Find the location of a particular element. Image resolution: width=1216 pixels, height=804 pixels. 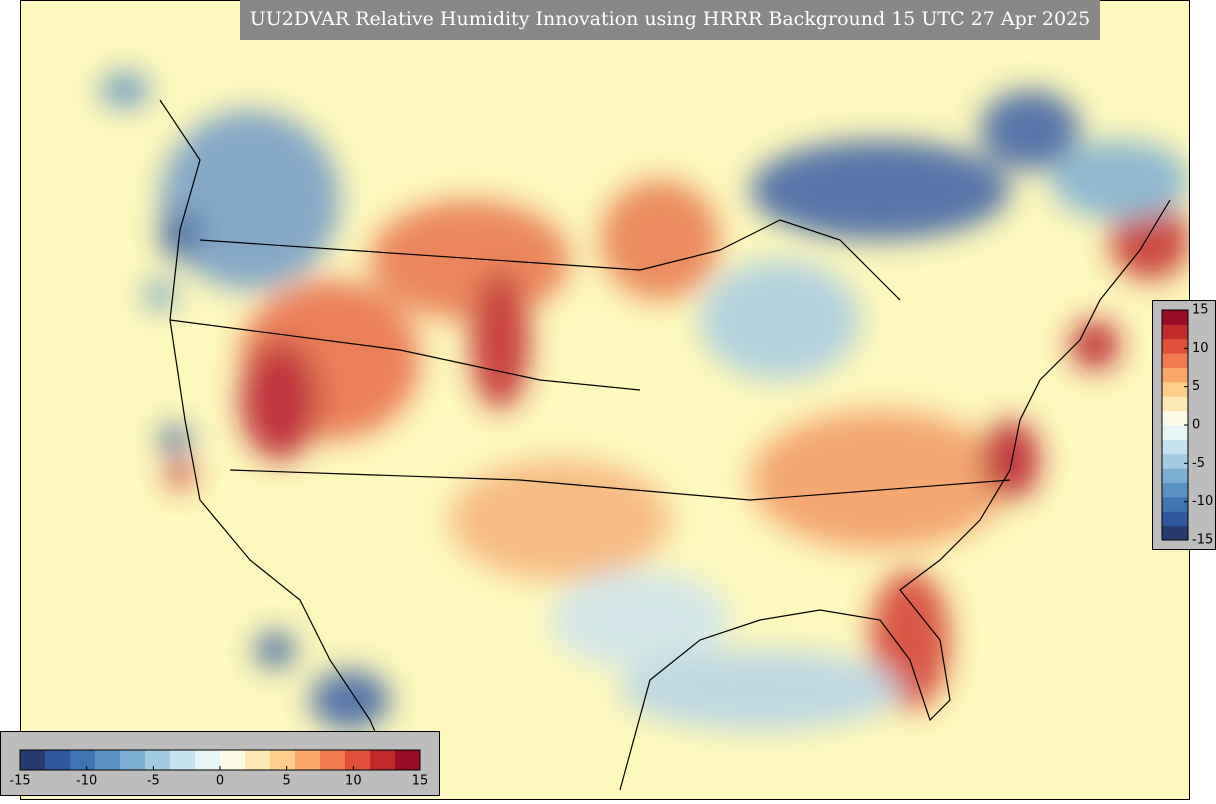

title-box is located at coordinates (670, 20).